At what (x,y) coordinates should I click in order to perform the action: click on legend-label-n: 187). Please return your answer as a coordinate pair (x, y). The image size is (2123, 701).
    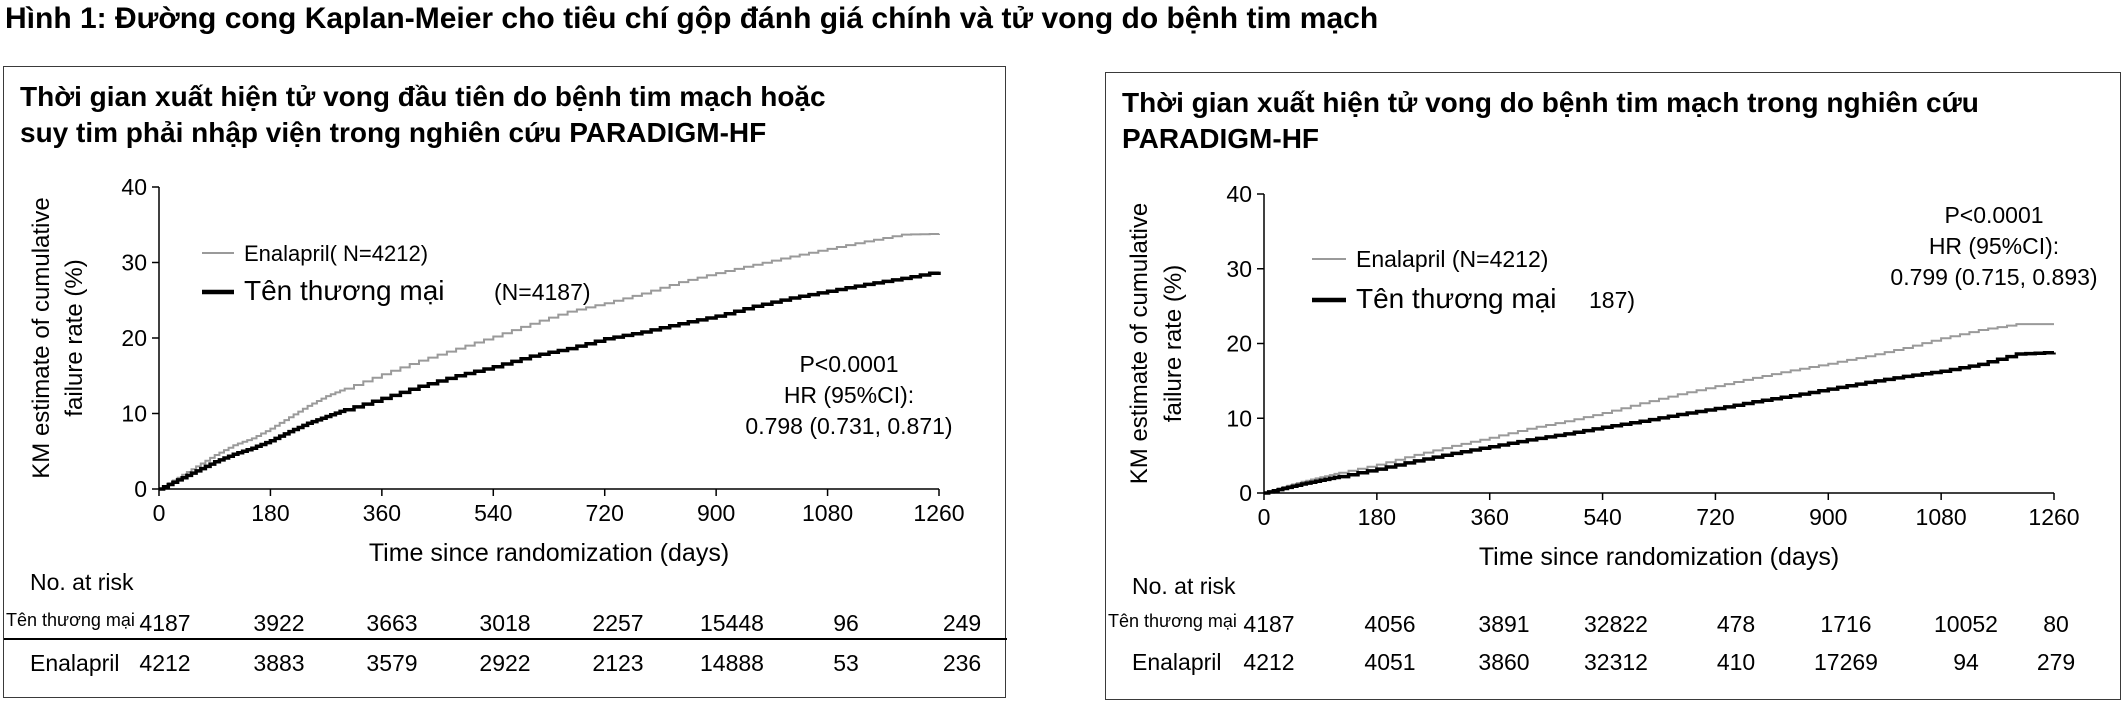
    Looking at the image, I should click on (1612, 300).